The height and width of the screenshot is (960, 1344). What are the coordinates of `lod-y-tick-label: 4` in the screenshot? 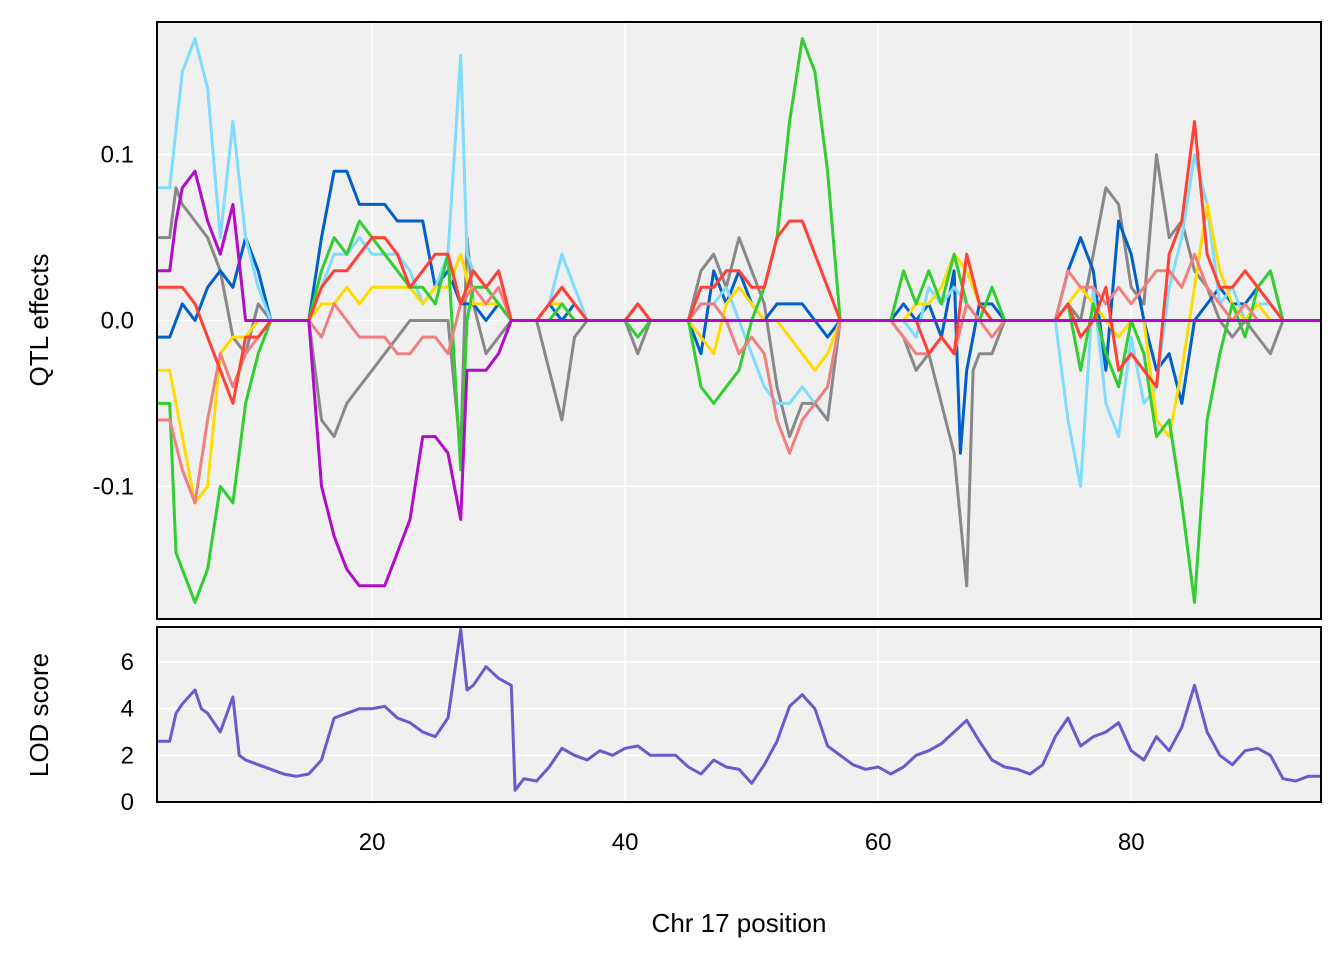 It's located at (127, 709).